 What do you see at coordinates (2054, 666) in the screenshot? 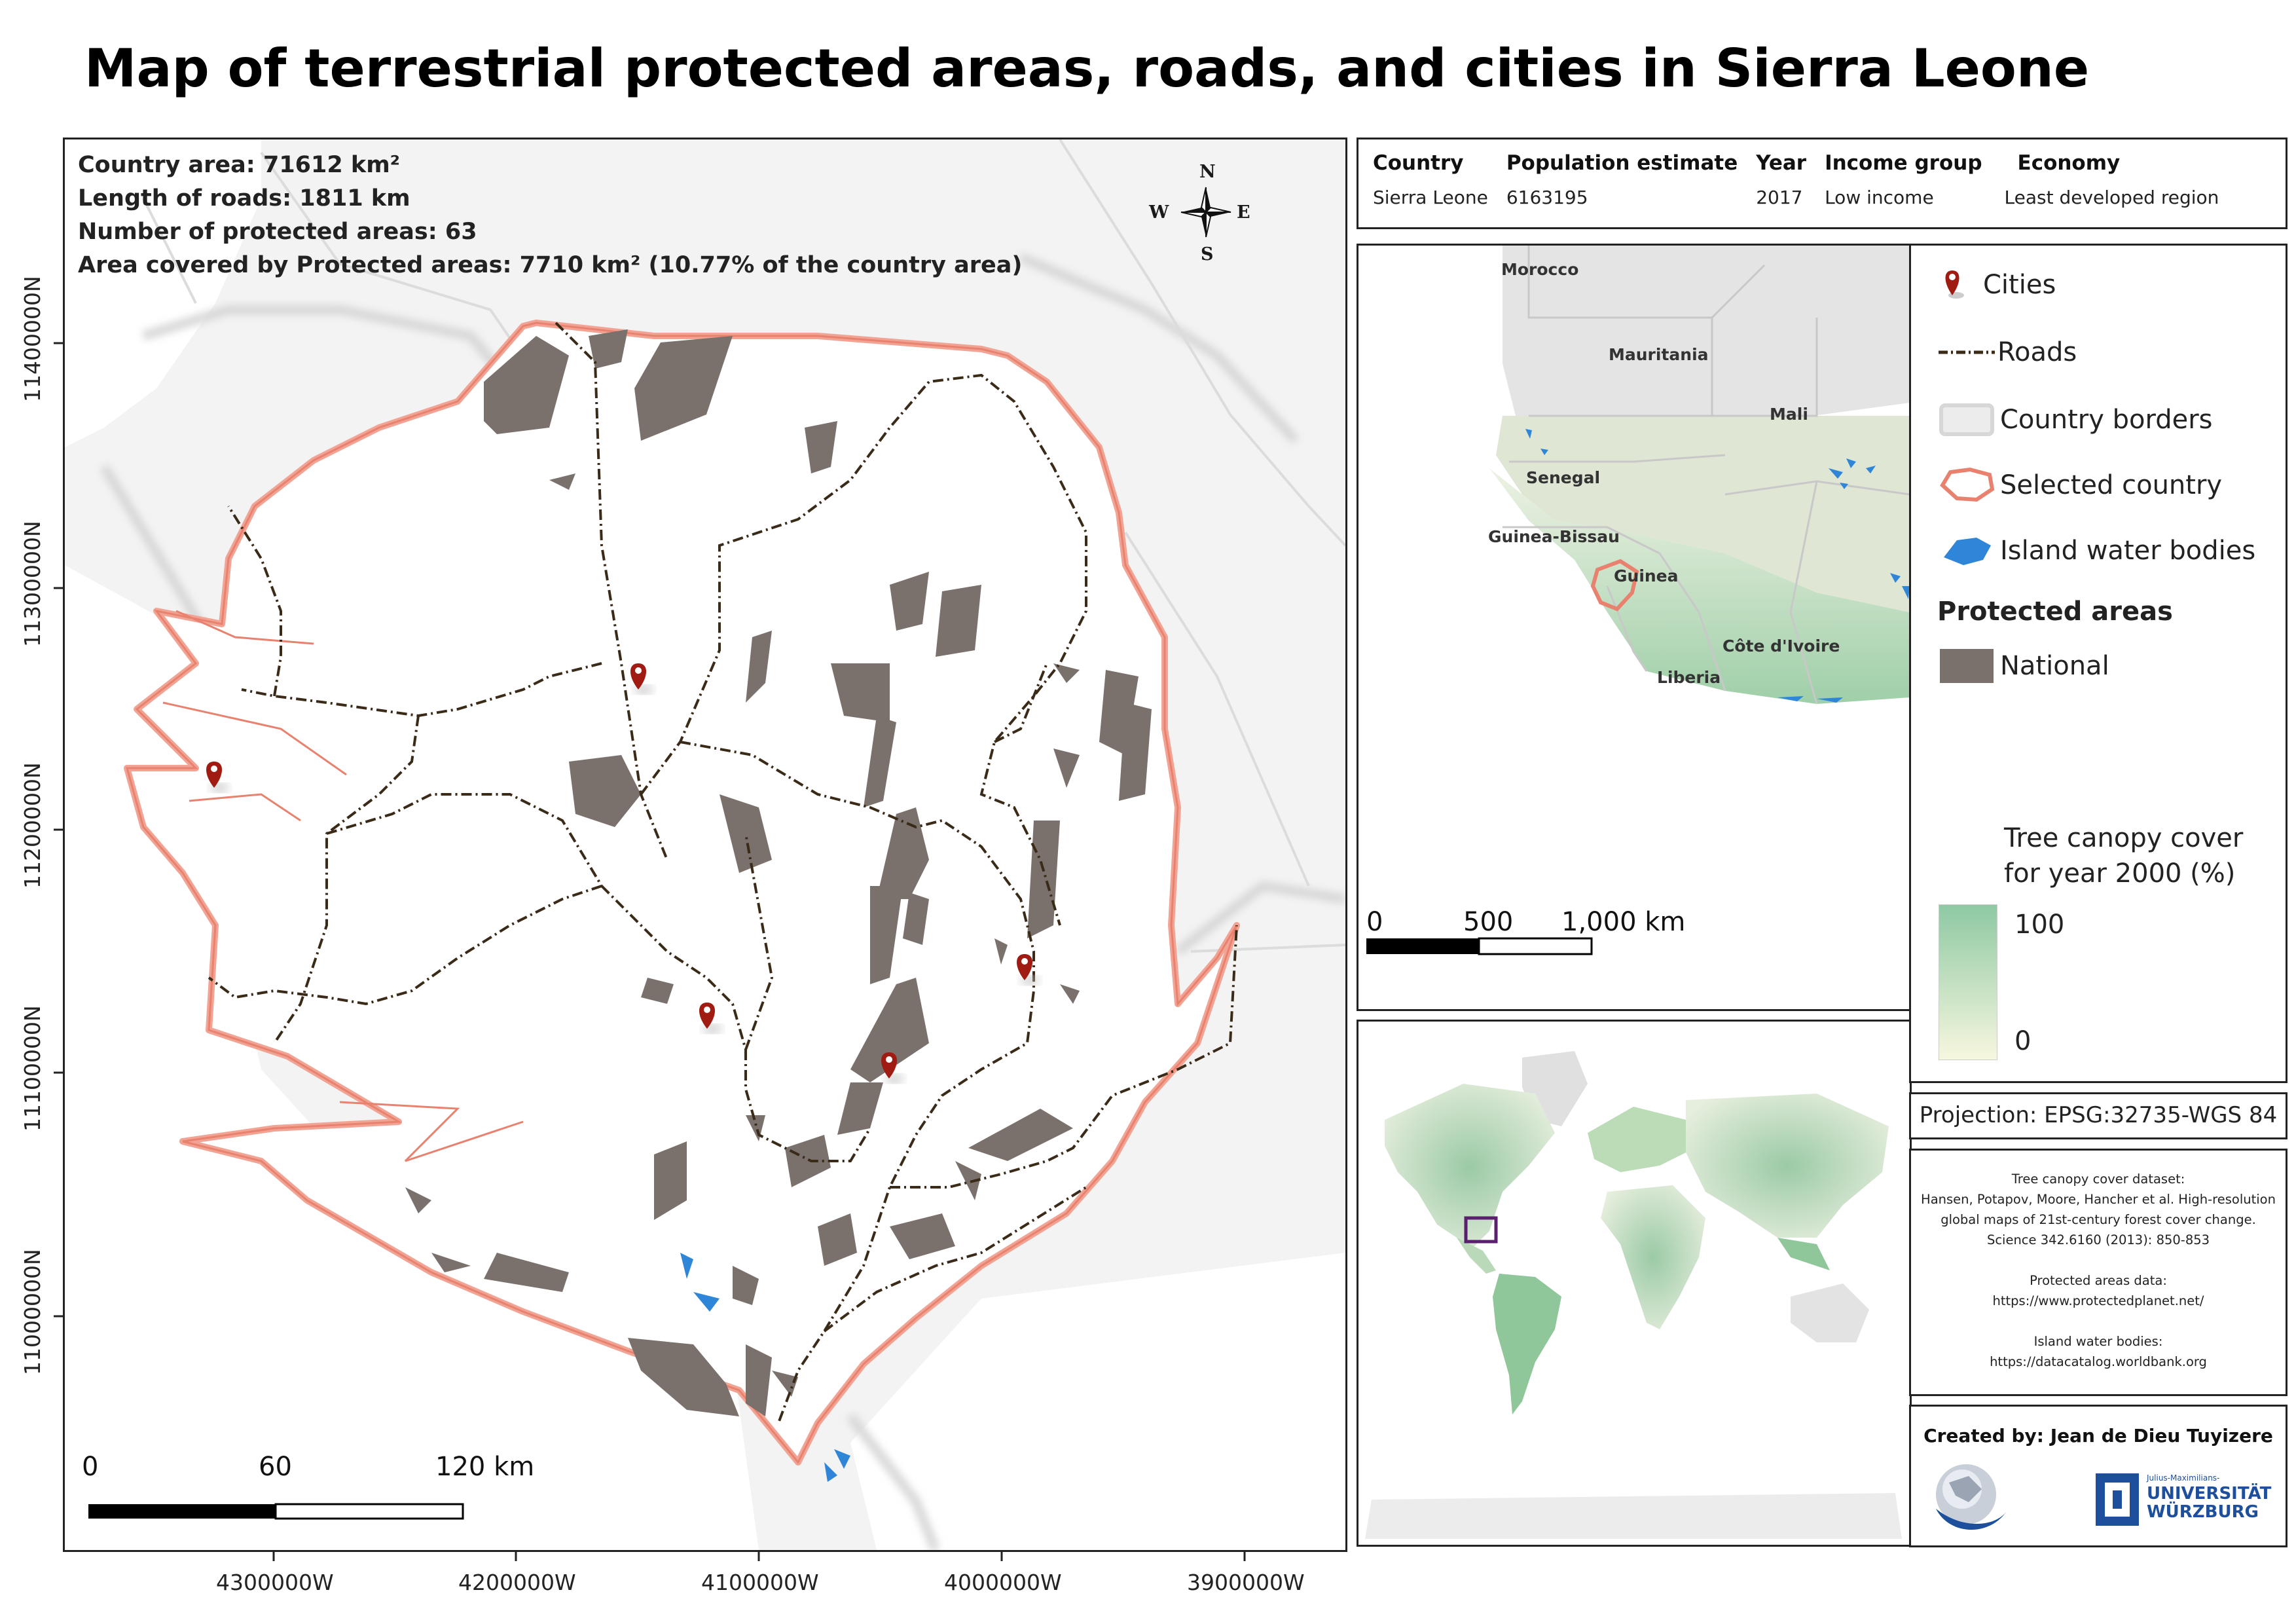
I see `legend-label: National` at bounding box center [2054, 666].